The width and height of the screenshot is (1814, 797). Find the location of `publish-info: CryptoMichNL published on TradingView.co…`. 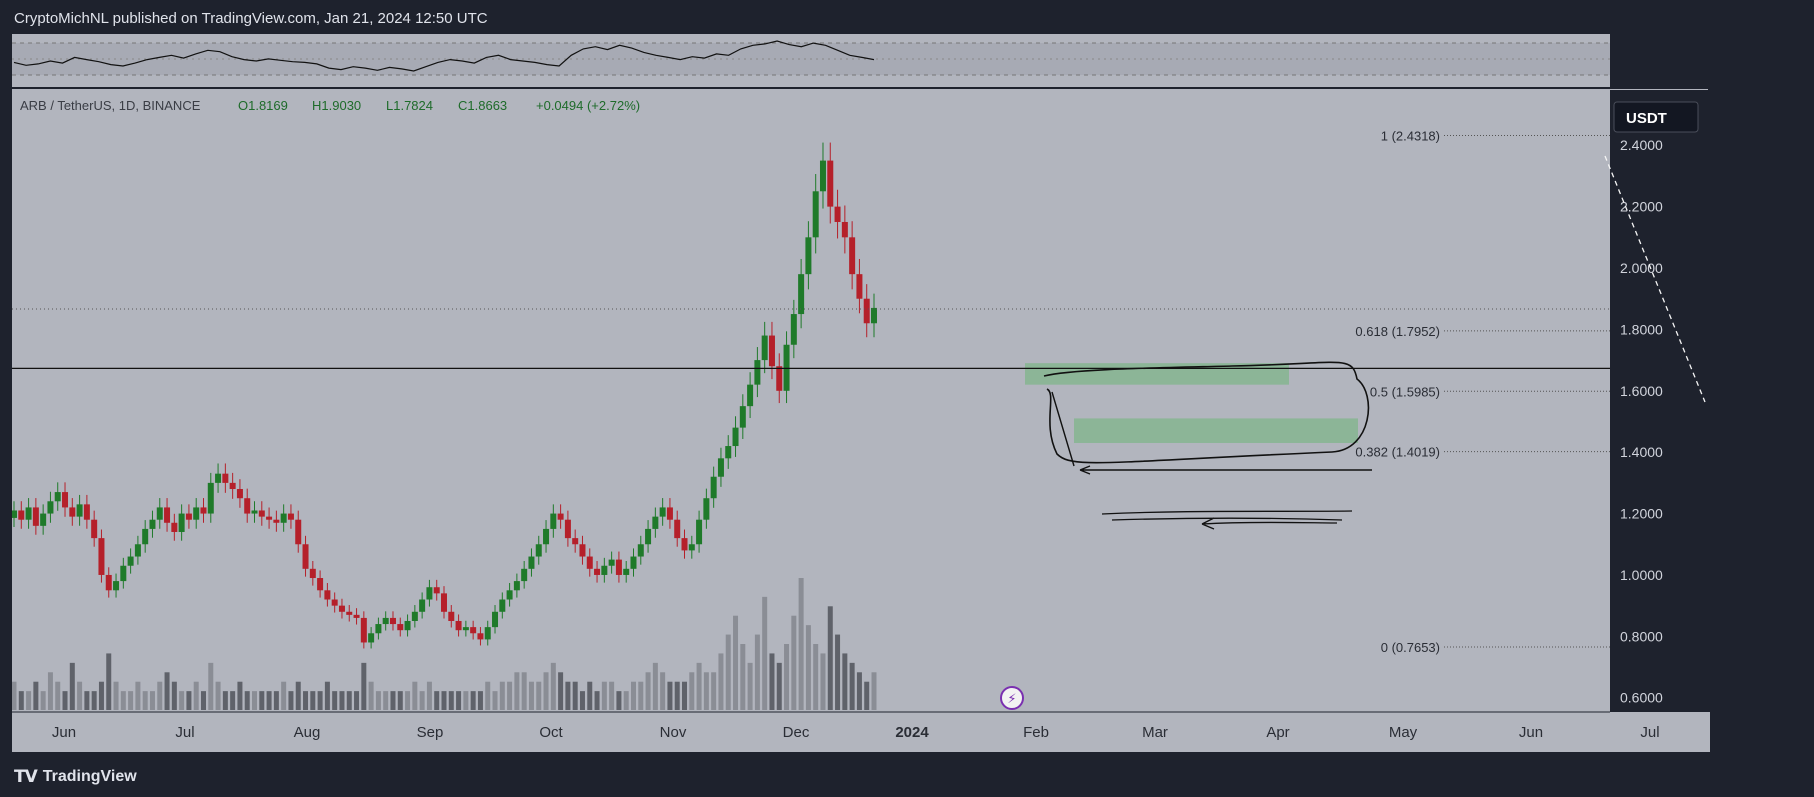

publish-info: CryptoMichNL published on TradingView.co… is located at coordinates (251, 18).